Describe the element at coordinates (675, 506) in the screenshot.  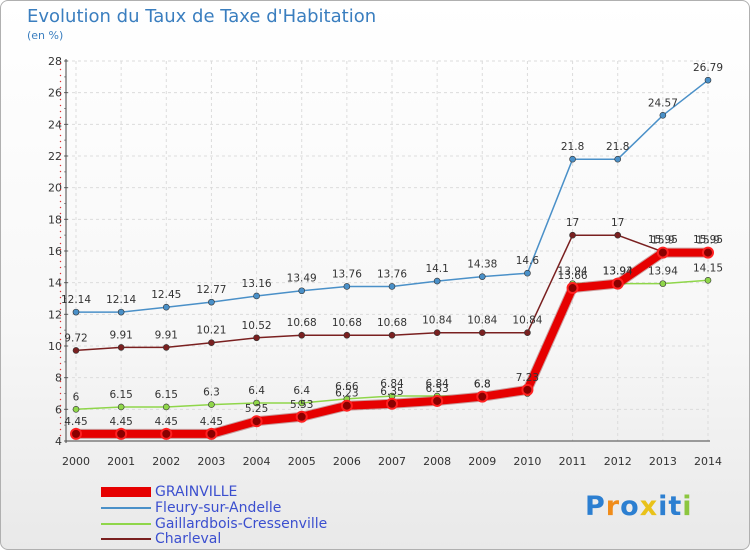
I see `logo-letter: t` at that location.